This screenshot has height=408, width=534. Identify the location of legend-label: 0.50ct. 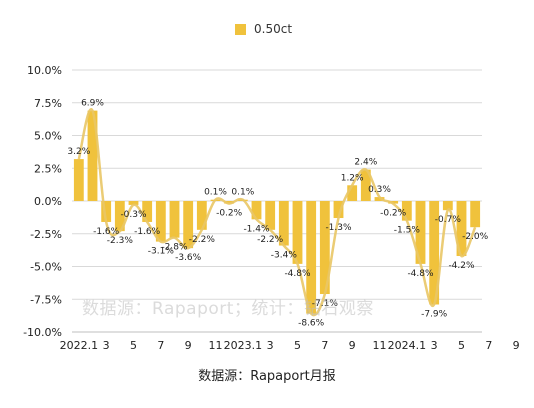
(273, 29).